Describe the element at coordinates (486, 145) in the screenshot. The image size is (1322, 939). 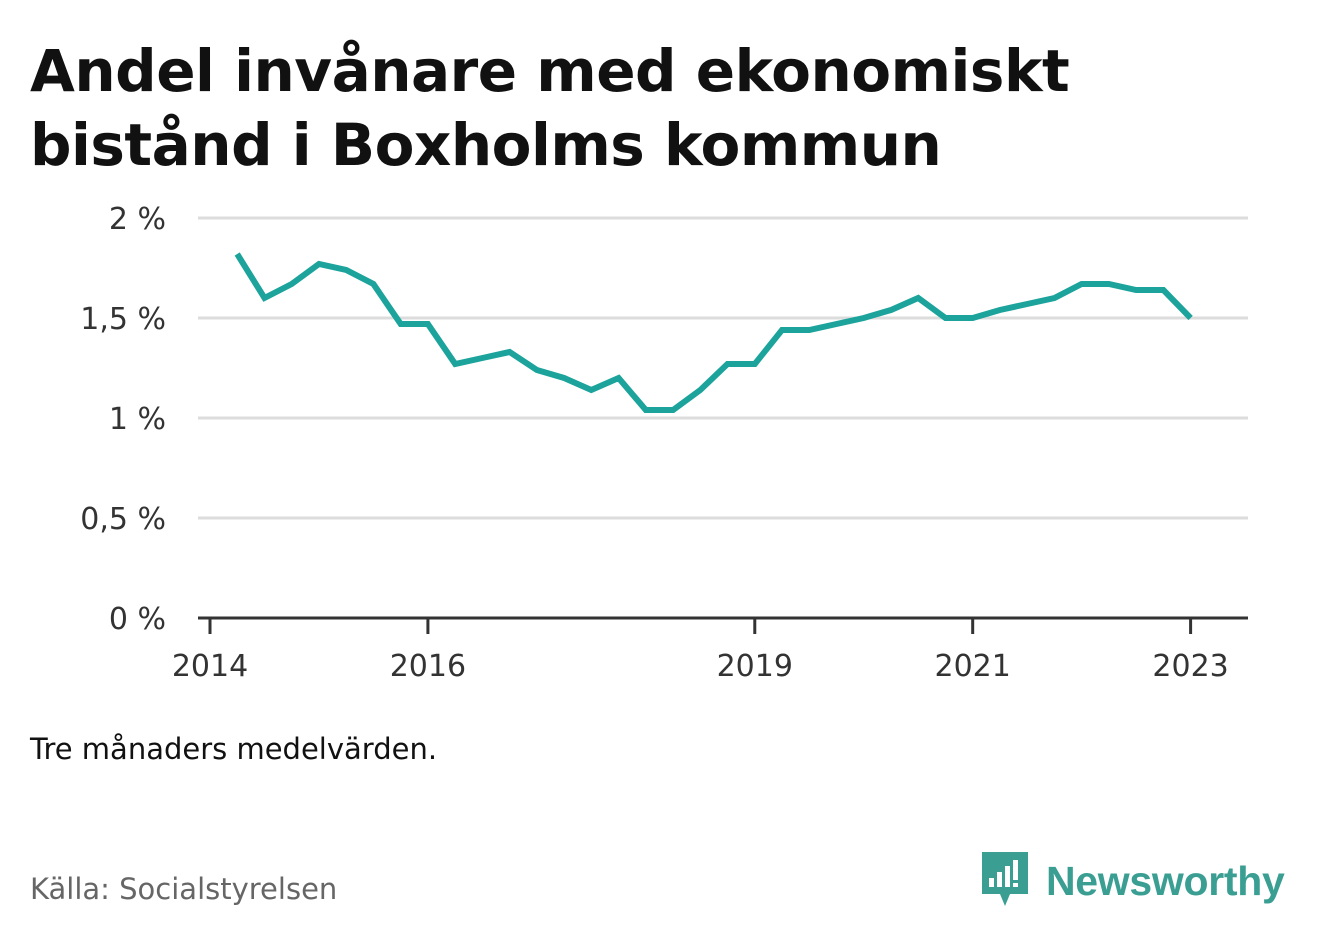
I see `chart-title-line-2: bistånd i Boxholms kommun` at that location.